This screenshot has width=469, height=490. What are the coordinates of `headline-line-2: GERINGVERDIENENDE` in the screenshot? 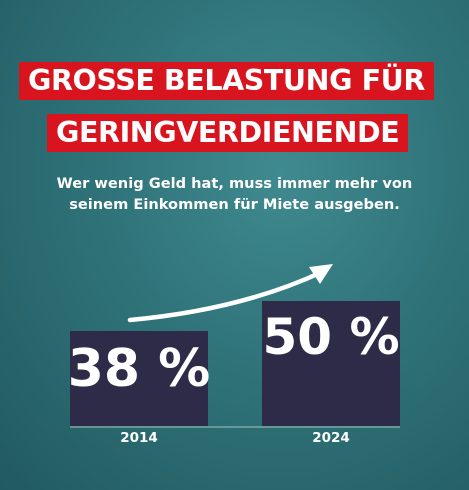 It's located at (228, 133).